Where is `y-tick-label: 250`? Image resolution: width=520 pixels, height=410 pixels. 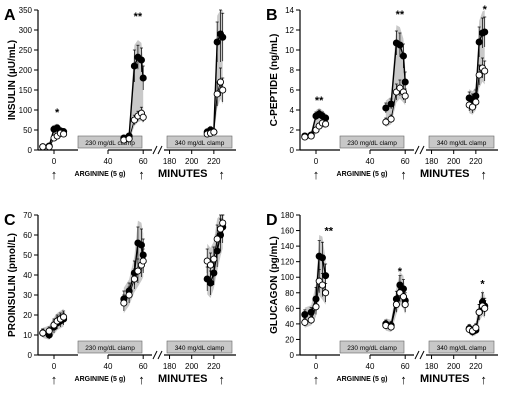
y-tick-label: 250 is located at coordinates (26, 50).